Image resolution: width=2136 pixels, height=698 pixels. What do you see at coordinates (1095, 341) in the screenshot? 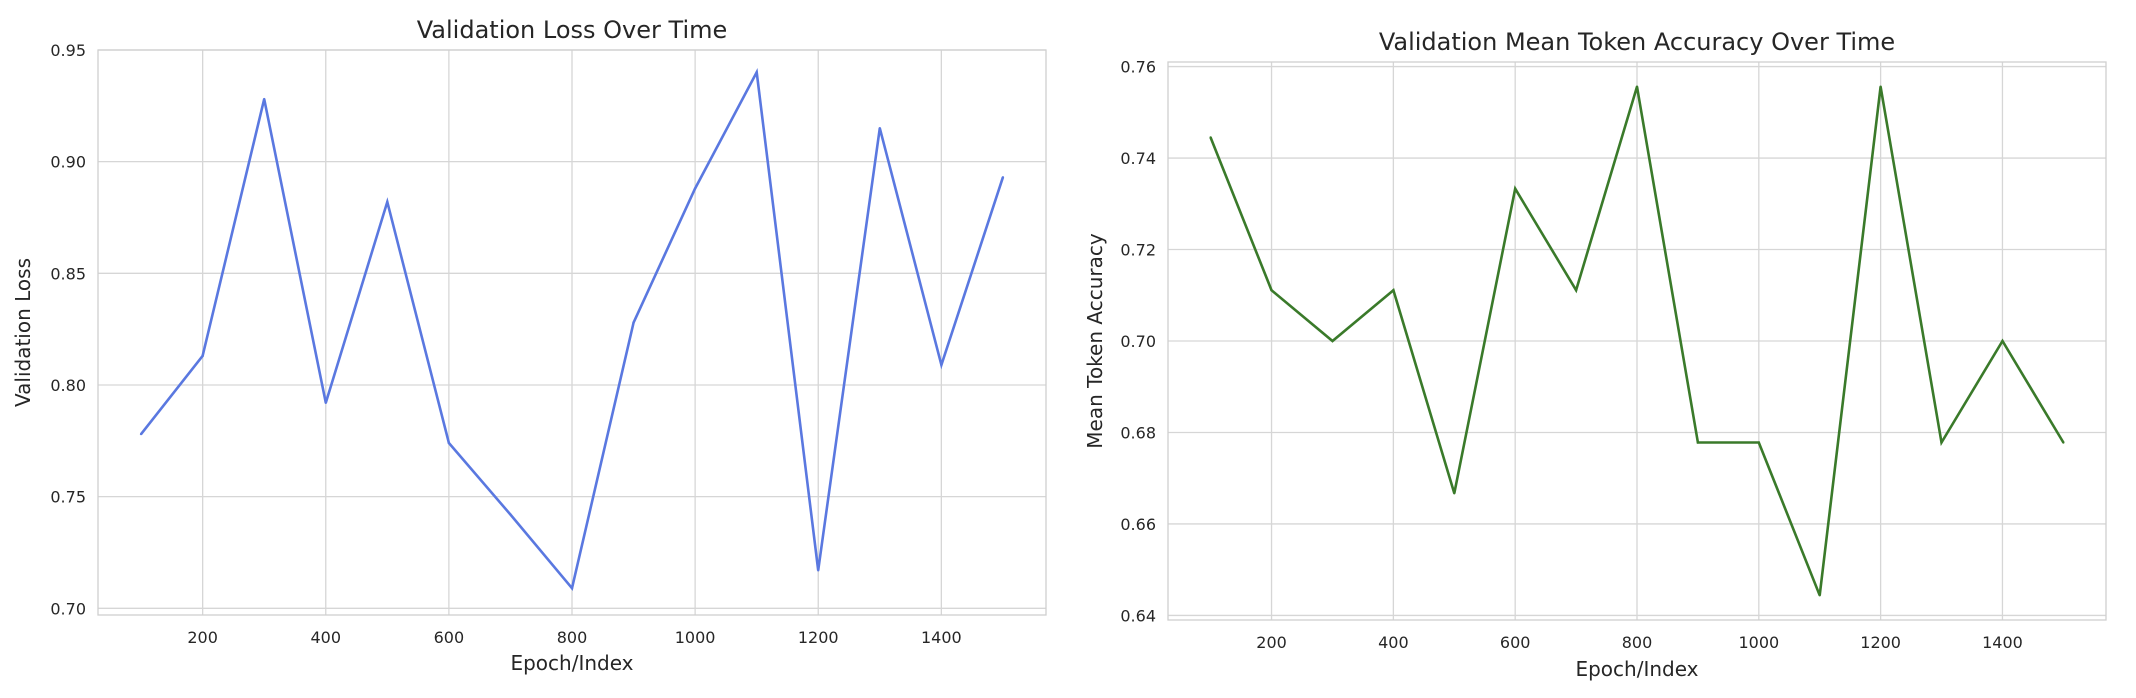
I see `y-axis-label: Mean Token Accuracy` at bounding box center [1095, 341].